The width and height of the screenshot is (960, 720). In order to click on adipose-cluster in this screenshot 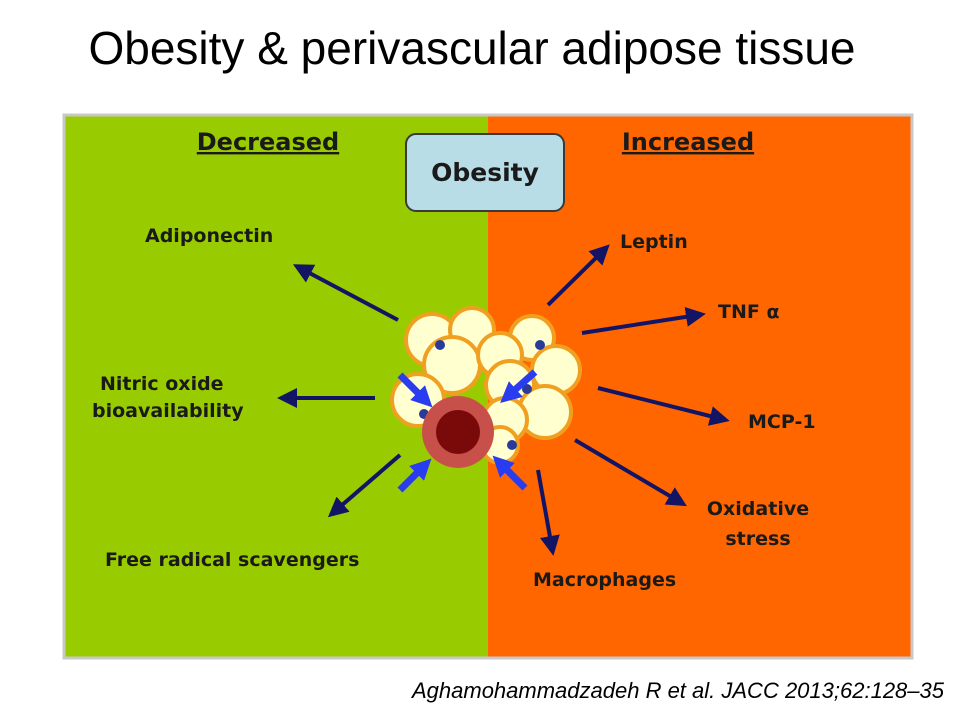, I will do `click(486, 387)`.